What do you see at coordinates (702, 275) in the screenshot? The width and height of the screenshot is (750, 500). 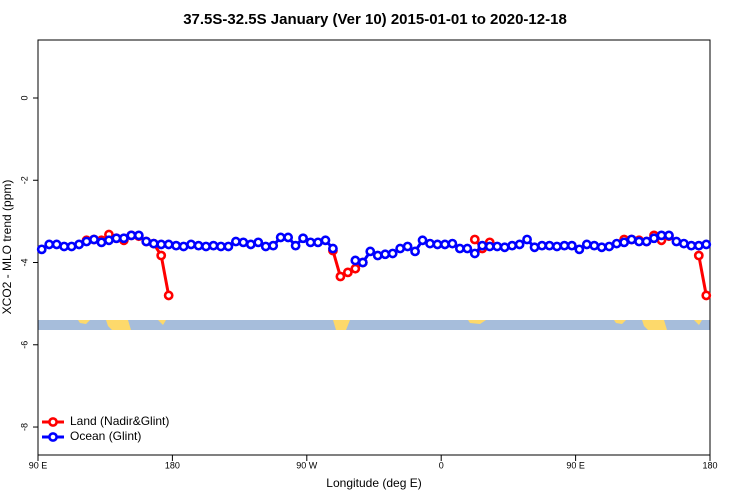 I see `series-line` at bounding box center [702, 275].